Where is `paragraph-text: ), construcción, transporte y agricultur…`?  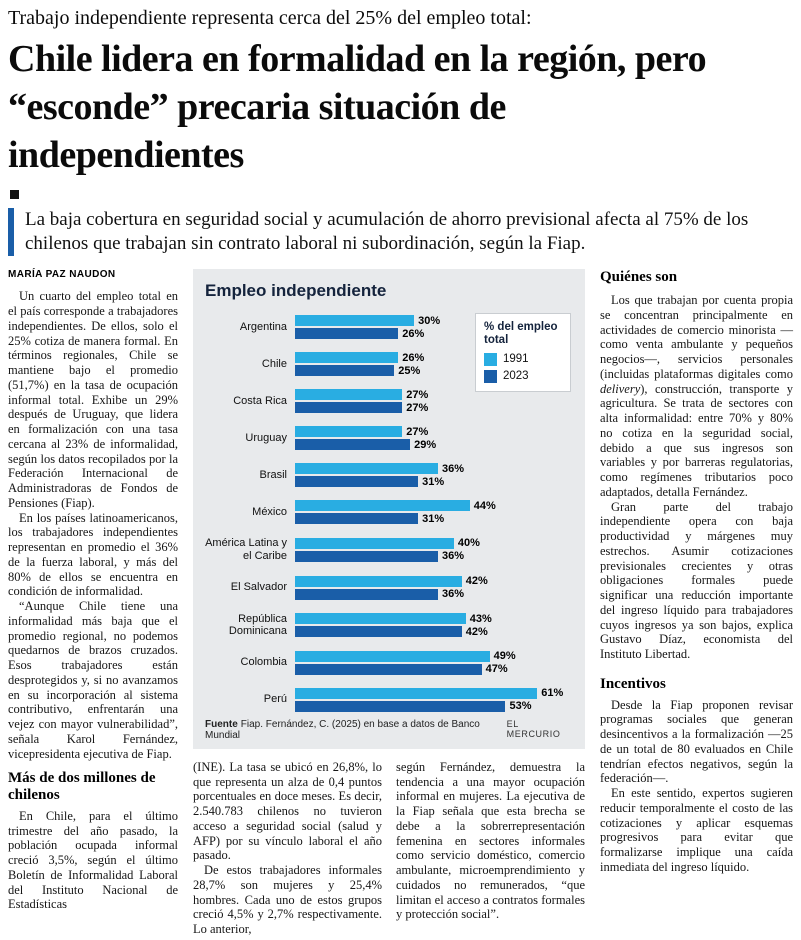 paragraph-text: ), construcción, transporte y agricultur… is located at coordinates (696, 440).